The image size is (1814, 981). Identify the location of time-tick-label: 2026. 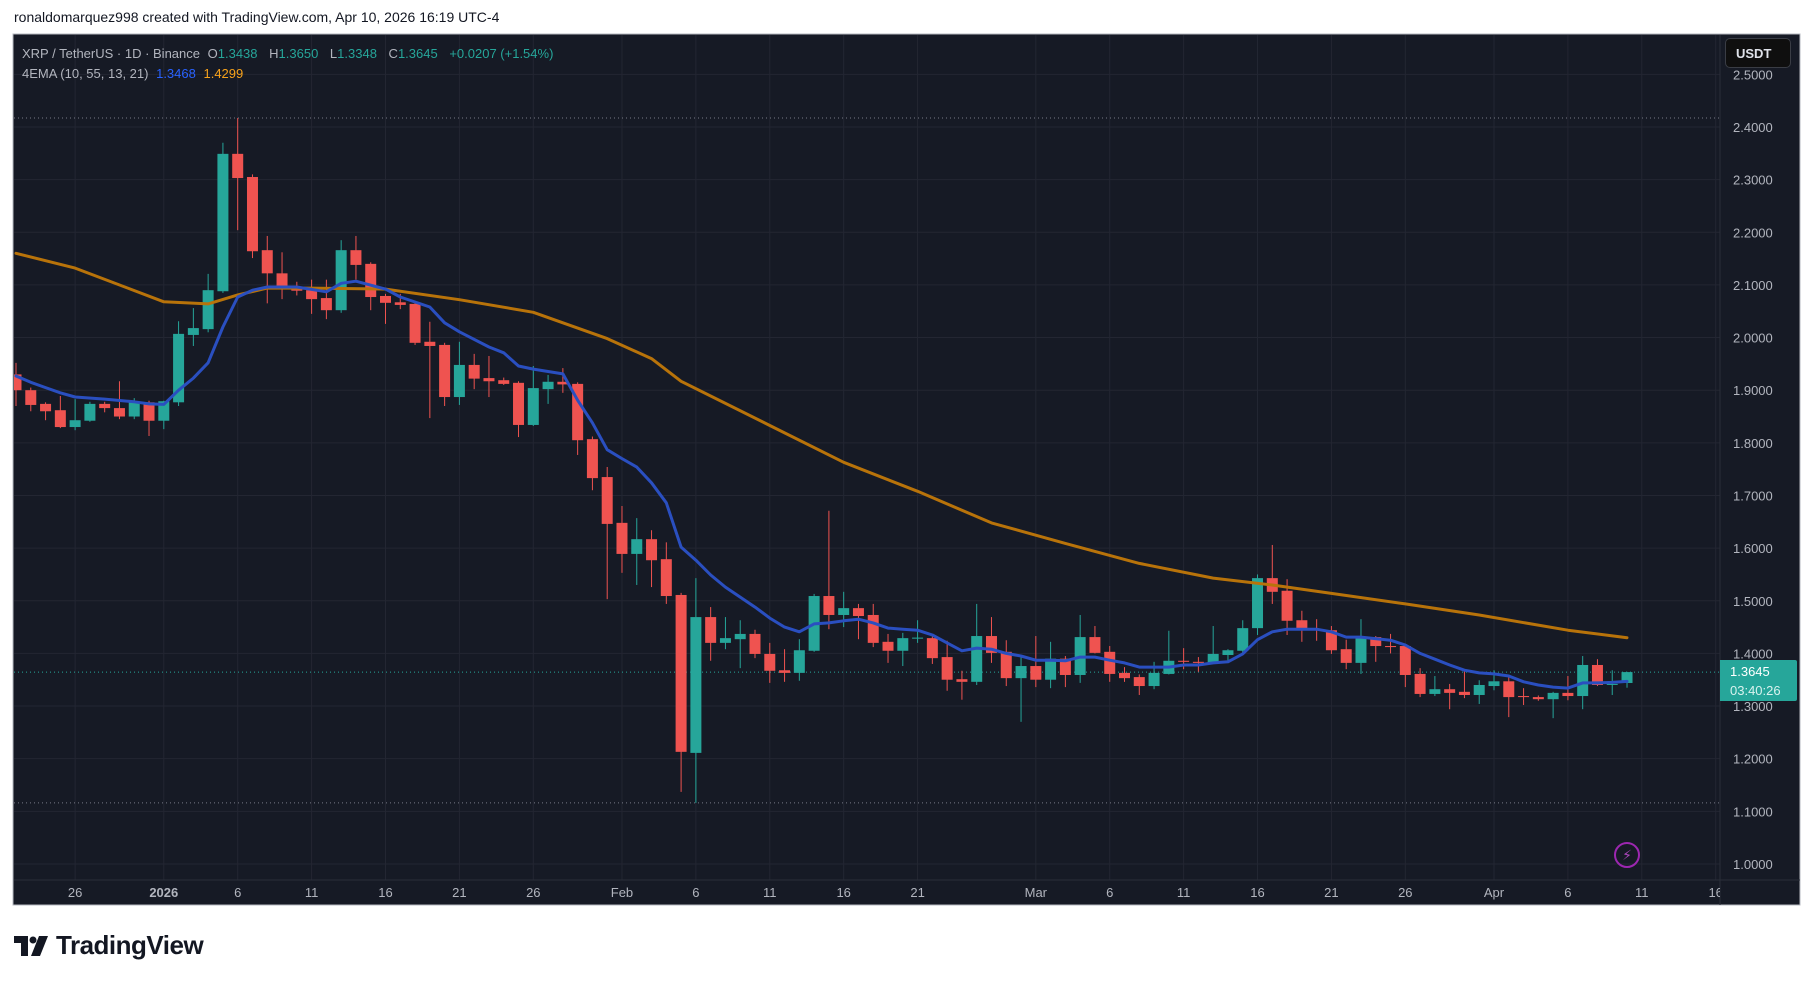
(163, 892).